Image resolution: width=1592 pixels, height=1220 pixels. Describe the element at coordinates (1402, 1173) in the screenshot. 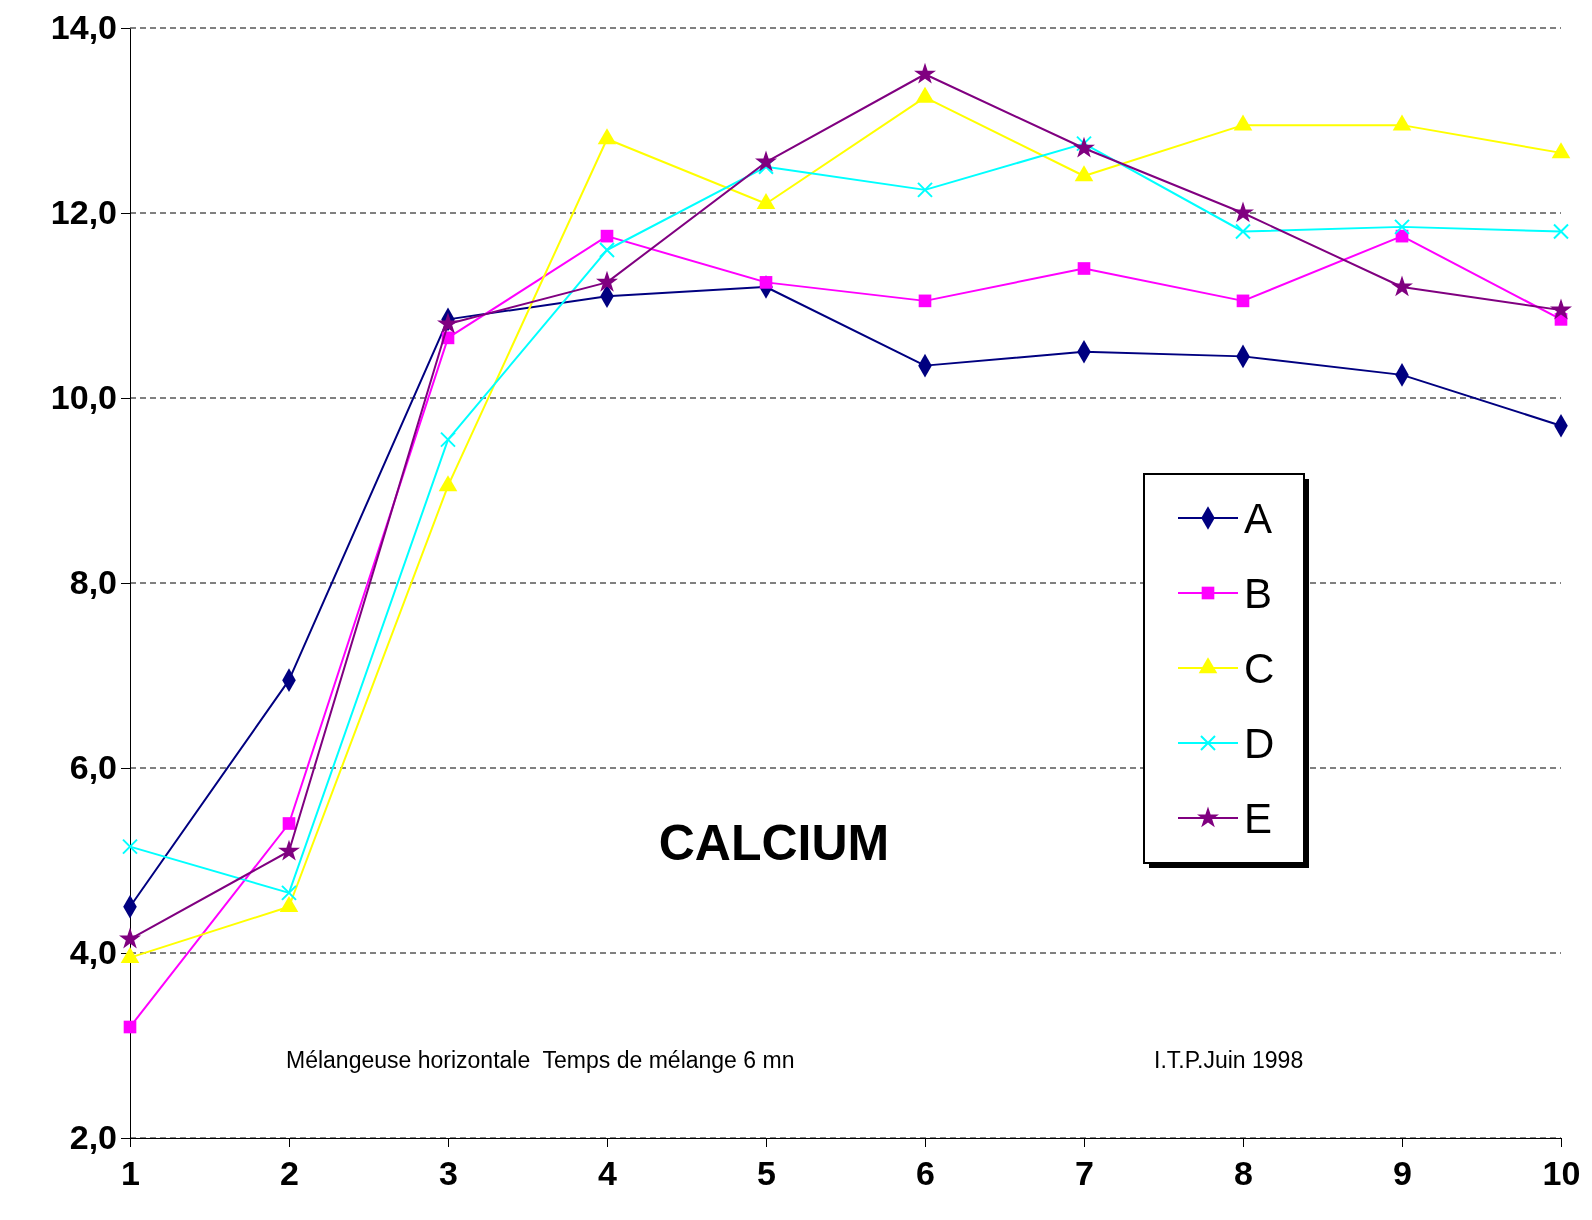

I see `x-tick-label: 9` at that location.